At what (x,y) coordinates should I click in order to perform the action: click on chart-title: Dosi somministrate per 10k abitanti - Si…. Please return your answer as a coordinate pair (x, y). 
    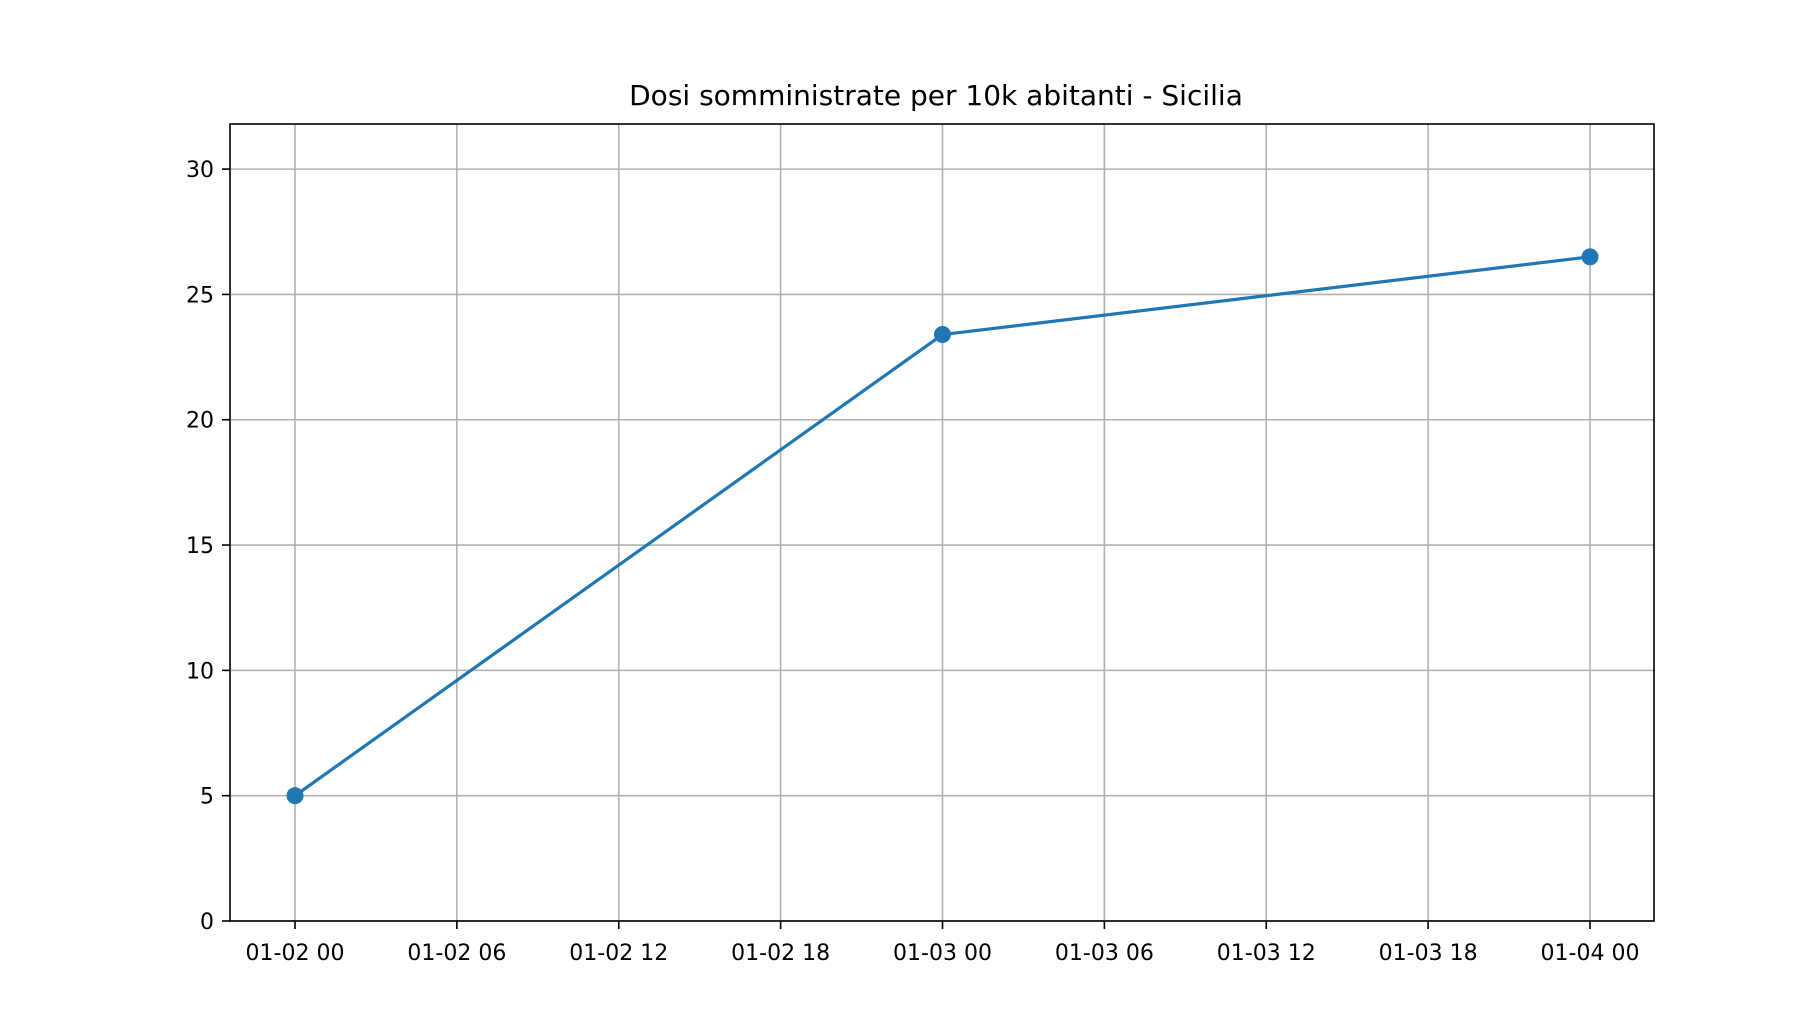
    Looking at the image, I should click on (936, 95).